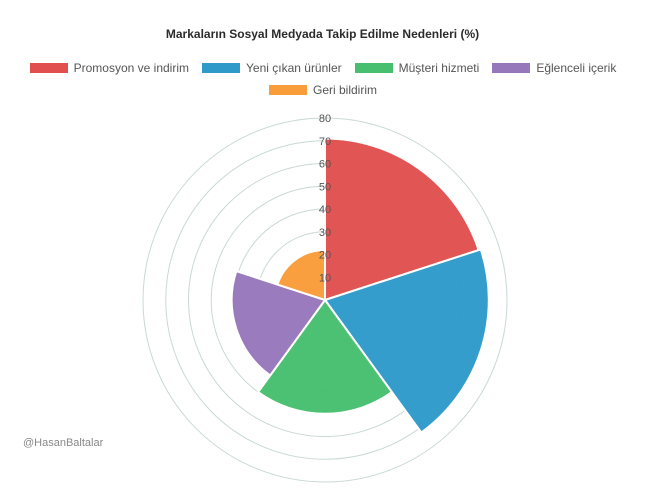 The height and width of the screenshot is (500, 645). What do you see at coordinates (325, 142) in the screenshot?
I see `radial-tick-label: 70` at bounding box center [325, 142].